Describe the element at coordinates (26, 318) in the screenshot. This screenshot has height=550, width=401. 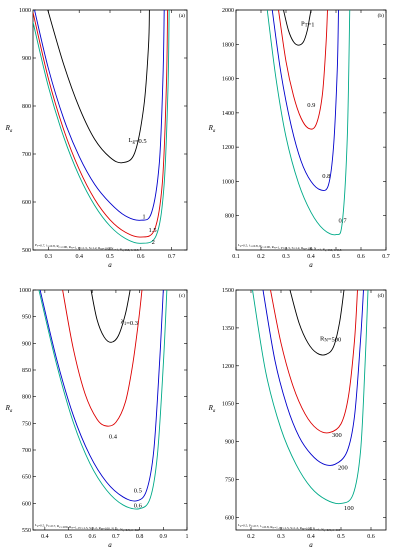
I see `y-tick-label: 950` at that location.